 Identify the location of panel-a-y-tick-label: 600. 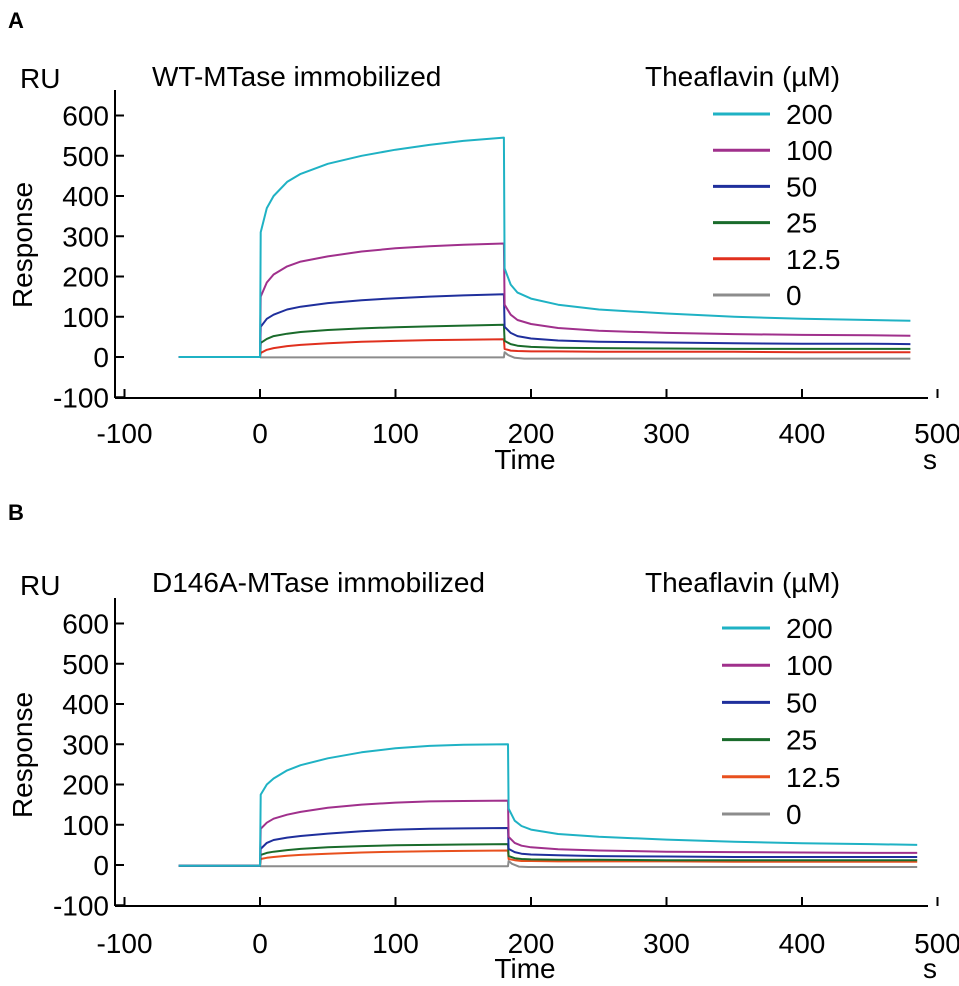
(85, 116).